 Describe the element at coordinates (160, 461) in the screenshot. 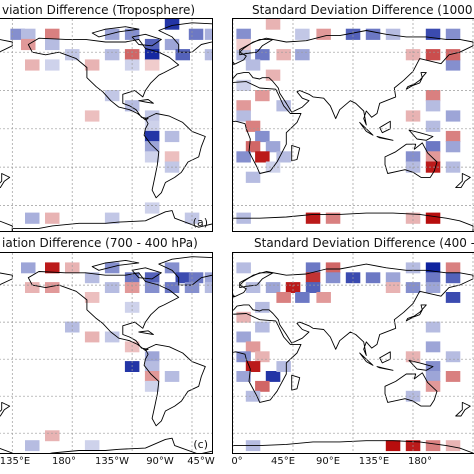

I see `lon-tick-c-3: 90°W` at that location.